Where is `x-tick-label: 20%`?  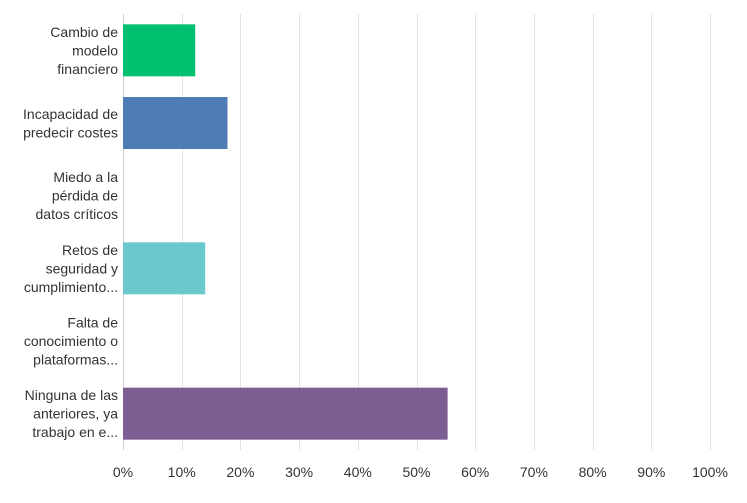
x-tick-label: 20% is located at coordinates (240, 472).